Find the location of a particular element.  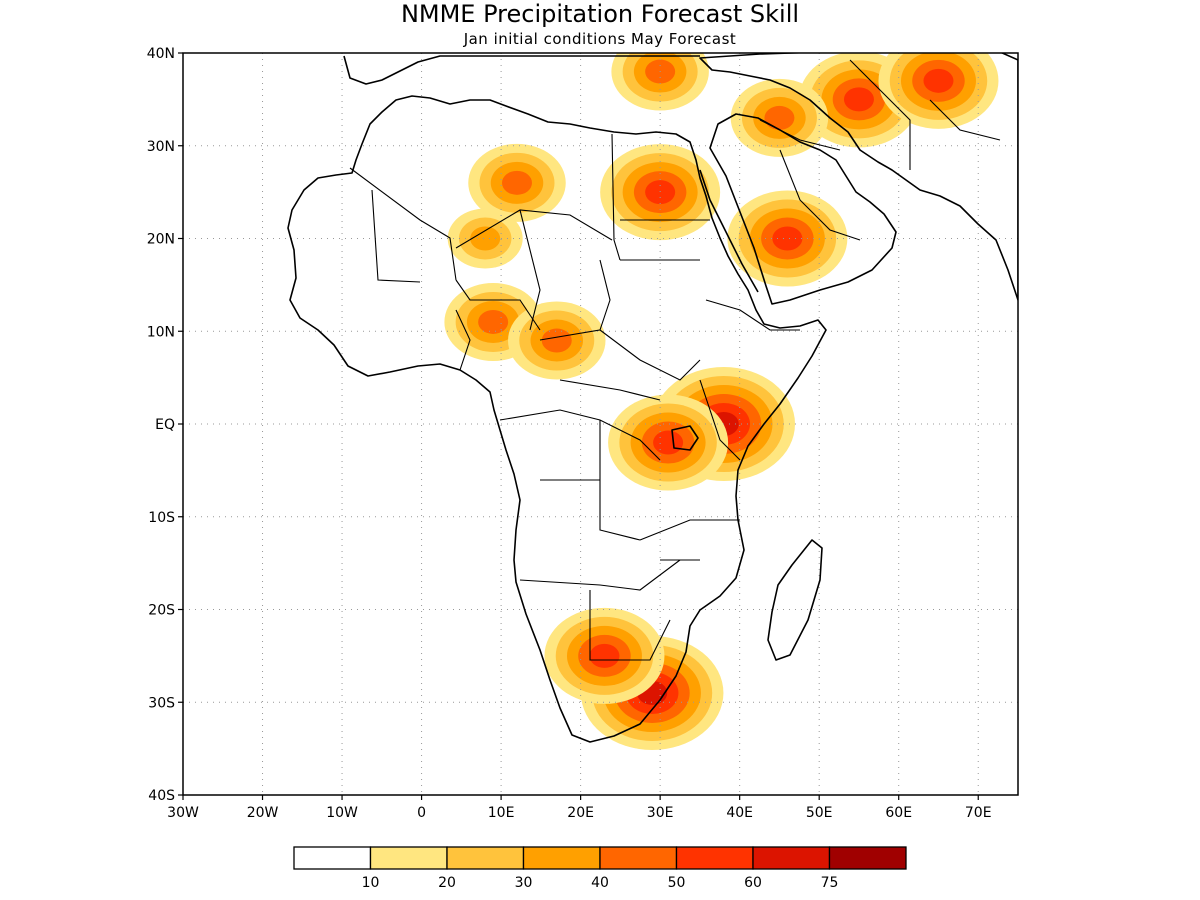

lon-tick-label: 20W is located at coordinates (263, 813).